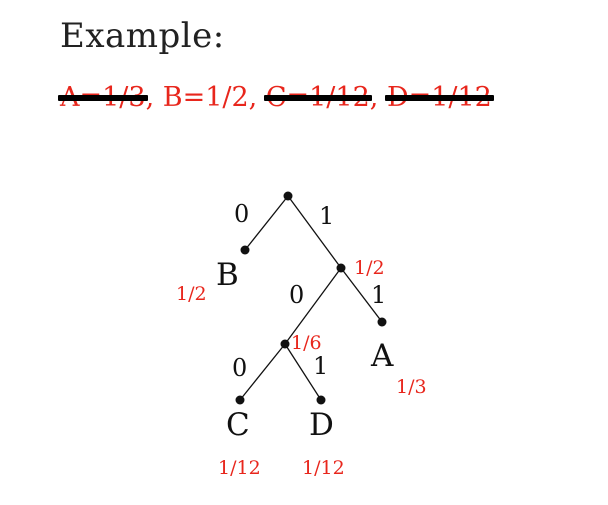 This screenshot has width=608, height=505. I want to click on prob-c-struck: C=1/12, so click(317, 97).